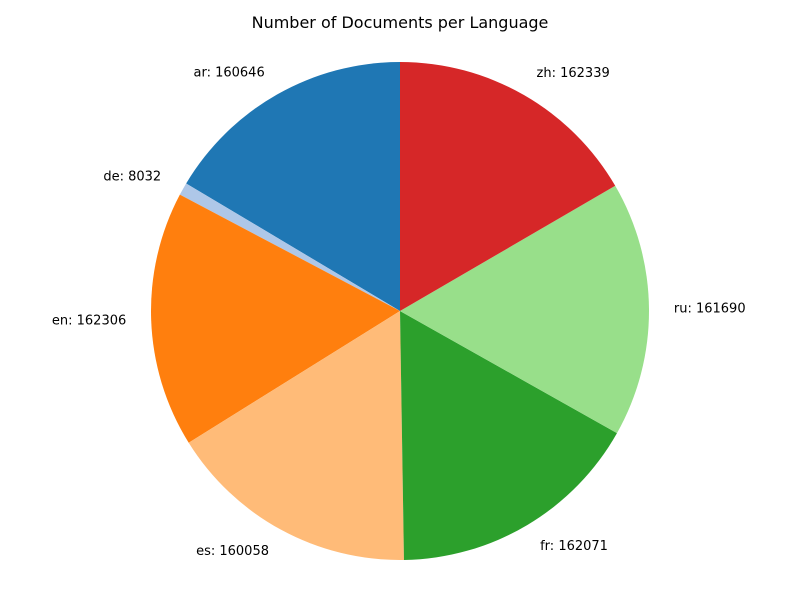 Image resolution: width=800 pixels, height=600 pixels. What do you see at coordinates (508, 435) in the screenshot?
I see `pie-slice-fr` at bounding box center [508, 435].